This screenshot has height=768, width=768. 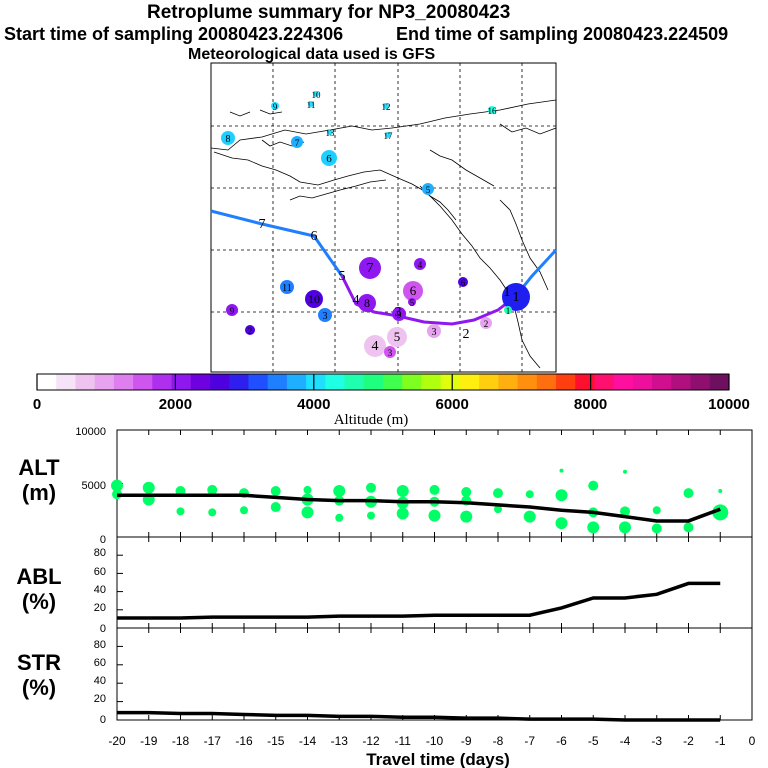 What do you see at coordinates (419, 508) in the screenshot?
I see `series-line-alt` at bounding box center [419, 508].